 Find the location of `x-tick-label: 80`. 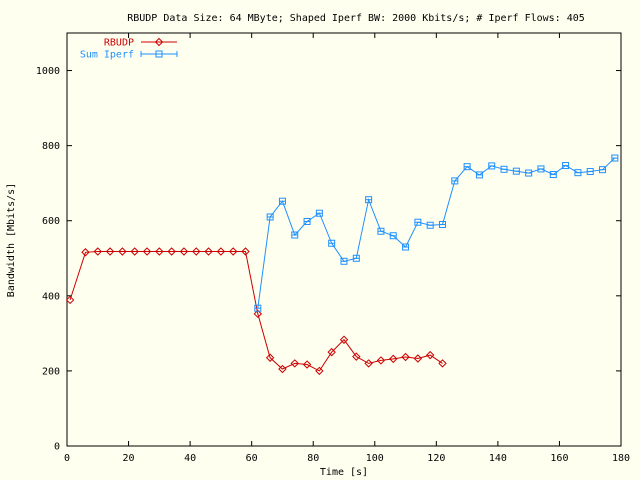

x-tick-label: 80 is located at coordinates (313, 458).